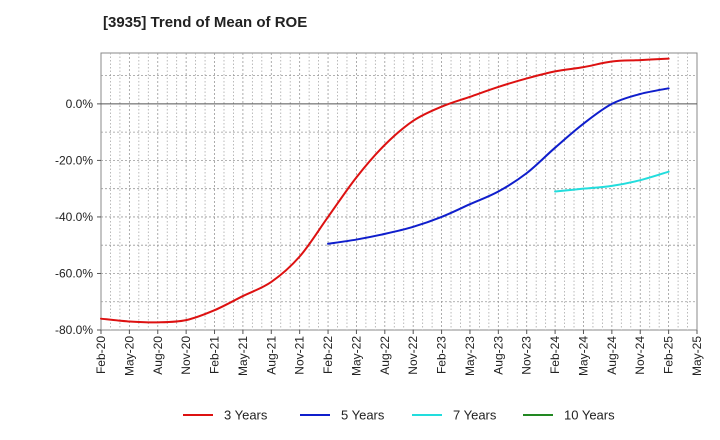 The height and width of the screenshot is (440, 720). What do you see at coordinates (271, 355) in the screenshot?
I see `x-tick-label: Aug-21` at bounding box center [271, 355].